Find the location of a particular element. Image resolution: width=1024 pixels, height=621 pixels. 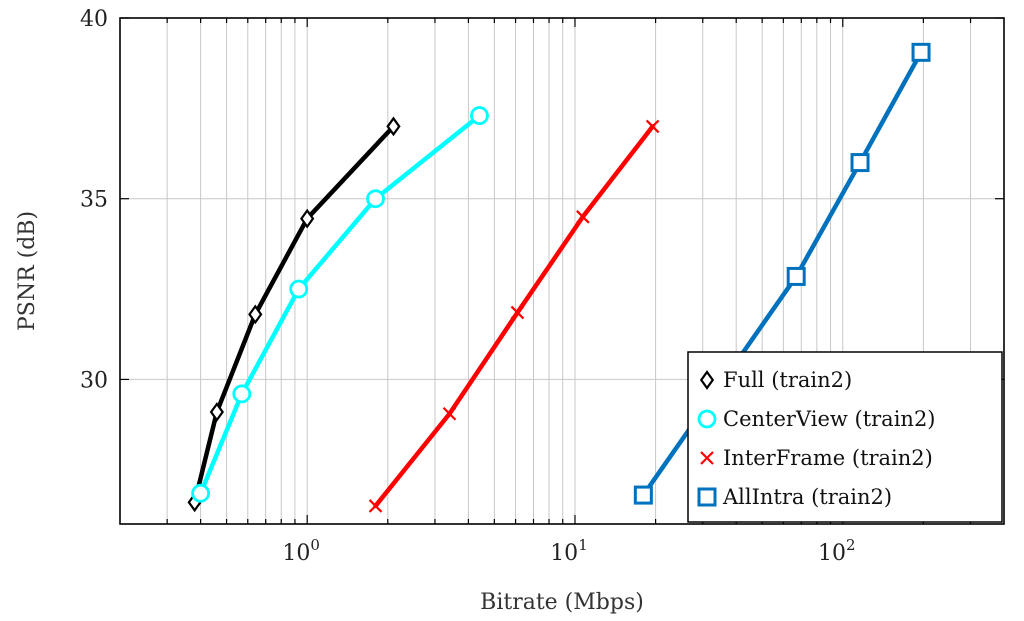

legend-entry: InterFrame (train2) is located at coordinates (816, 458).